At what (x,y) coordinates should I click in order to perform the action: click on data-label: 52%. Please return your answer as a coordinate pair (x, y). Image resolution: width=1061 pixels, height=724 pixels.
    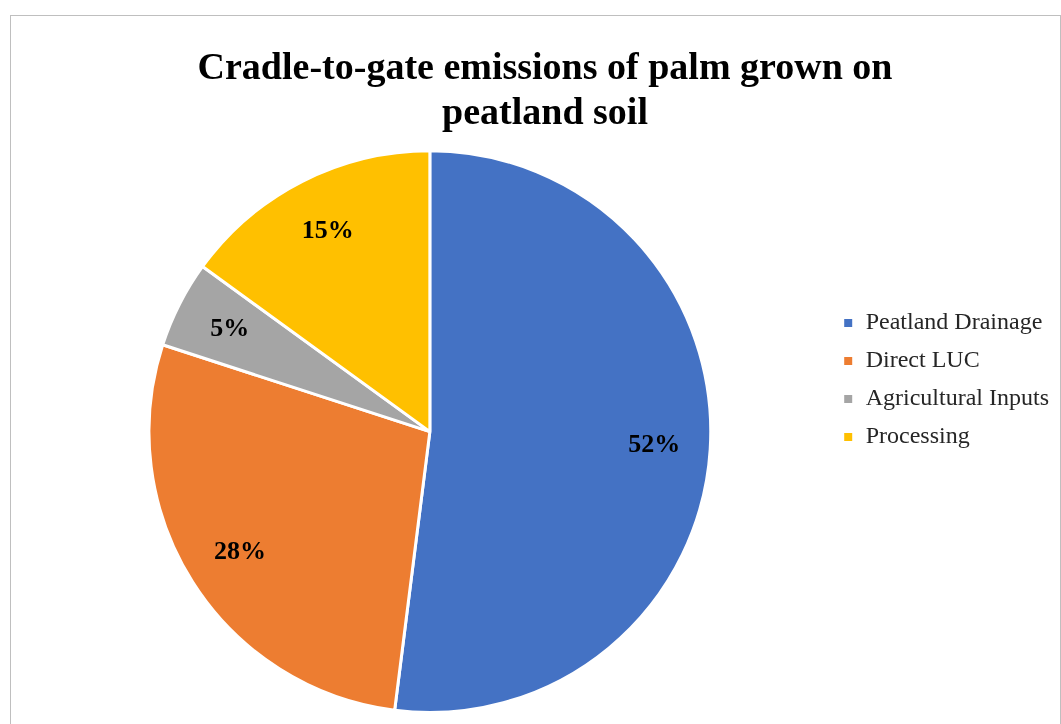
    Looking at the image, I should click on (654, 444).